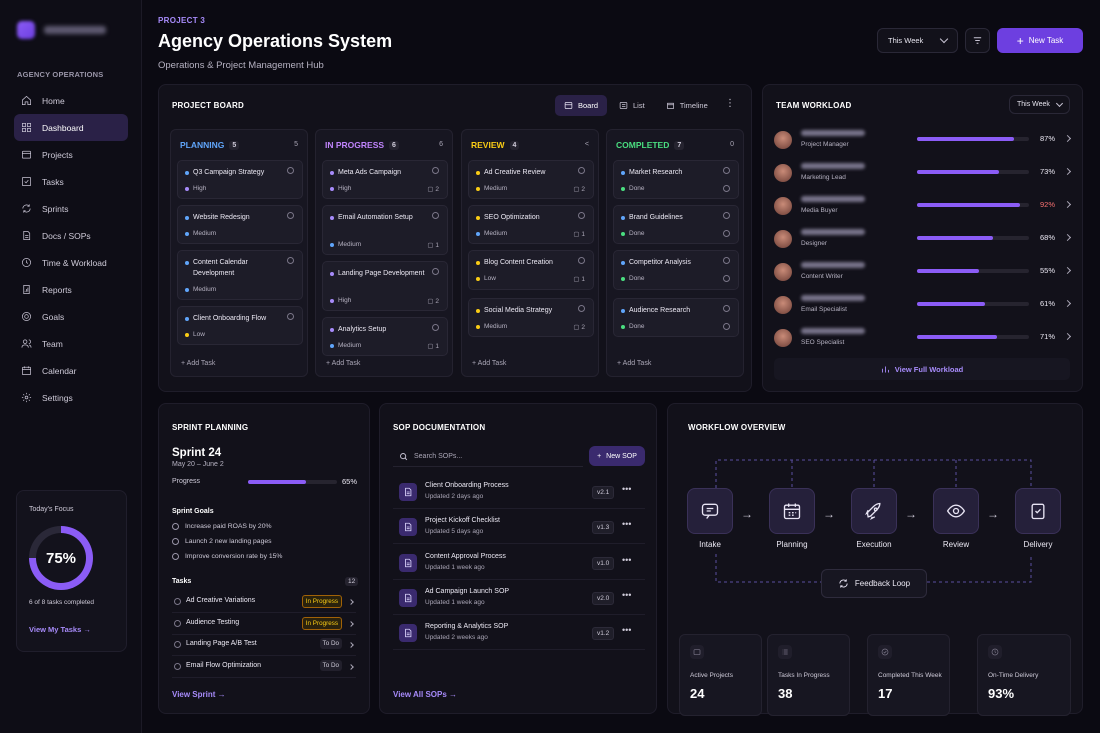  Describe the element at coordinates (240, 325) in the screenshot. I see `task-card: Client Onboarding Flow Low` at that location.